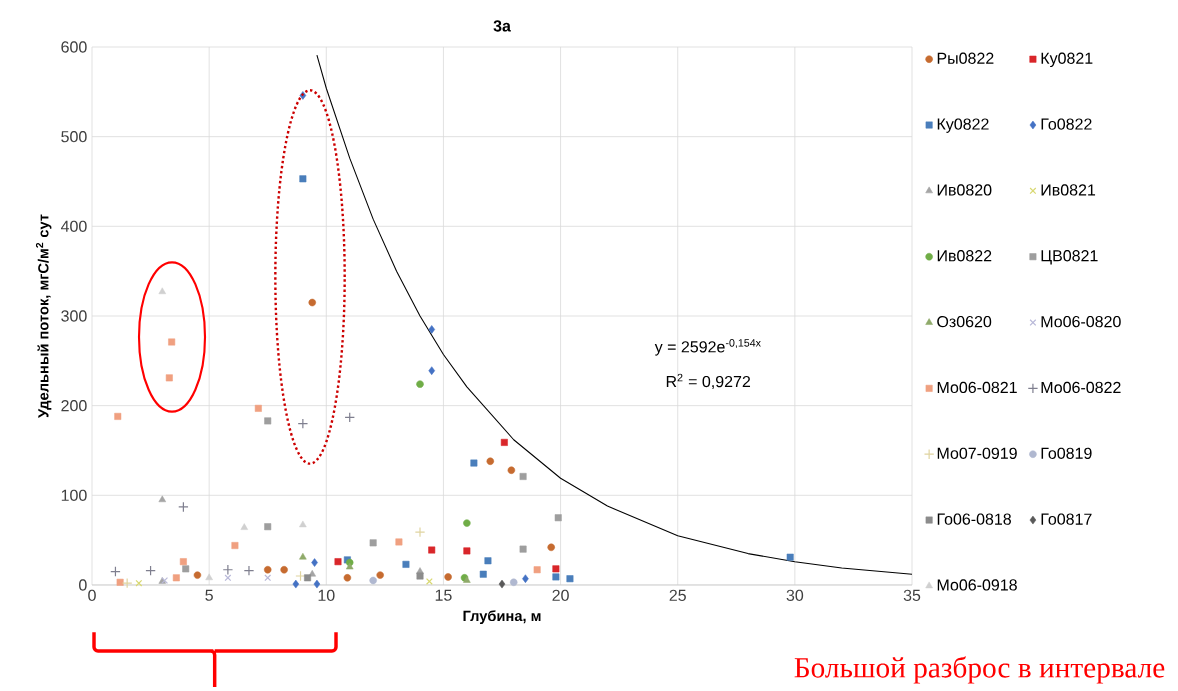 The width and height of the screenshot is (1178, 691). I want to click on y-tick-label: 500, so click(74, 137).